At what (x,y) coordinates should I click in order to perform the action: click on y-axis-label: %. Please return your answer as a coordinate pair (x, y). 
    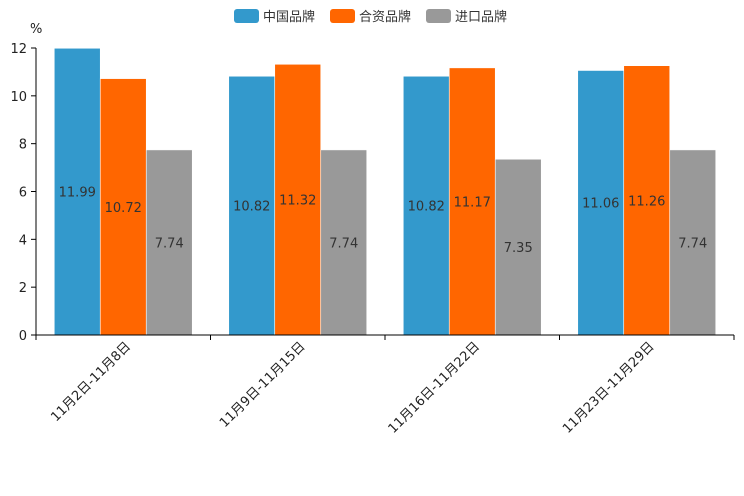
    Looking at the image, I should click on (36, 29).